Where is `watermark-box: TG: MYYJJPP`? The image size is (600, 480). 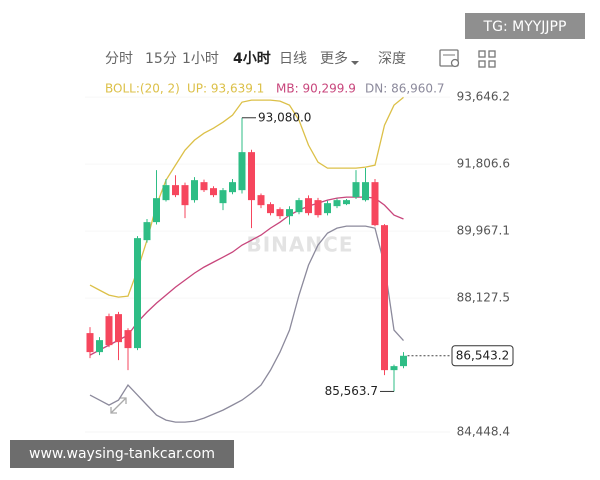
watermark-box: TG: MYYJJPP is located at coordinates (525, 26).